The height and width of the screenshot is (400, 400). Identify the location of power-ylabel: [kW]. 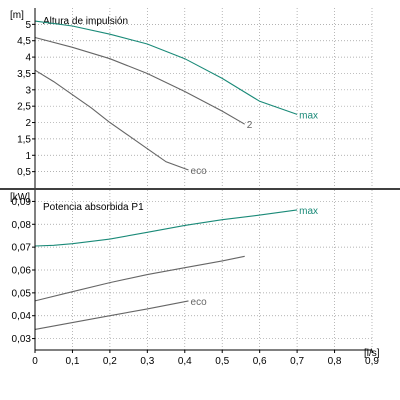
(20, 197).